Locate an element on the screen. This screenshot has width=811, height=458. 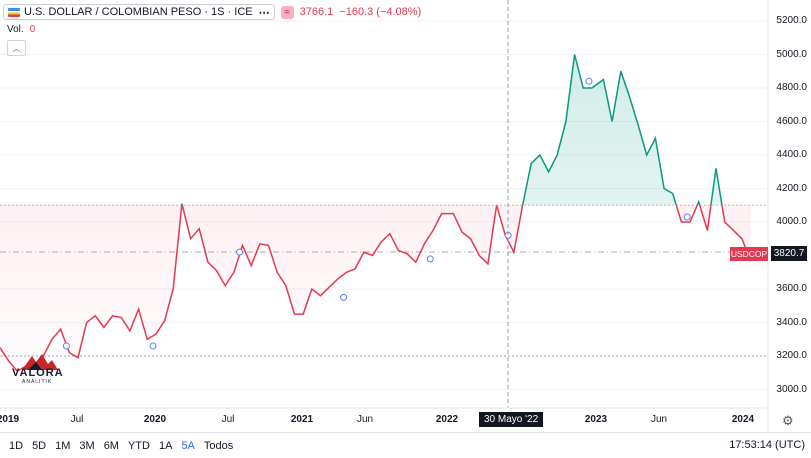
indicator-icon: ≈ is located at coordinates (287, 12).